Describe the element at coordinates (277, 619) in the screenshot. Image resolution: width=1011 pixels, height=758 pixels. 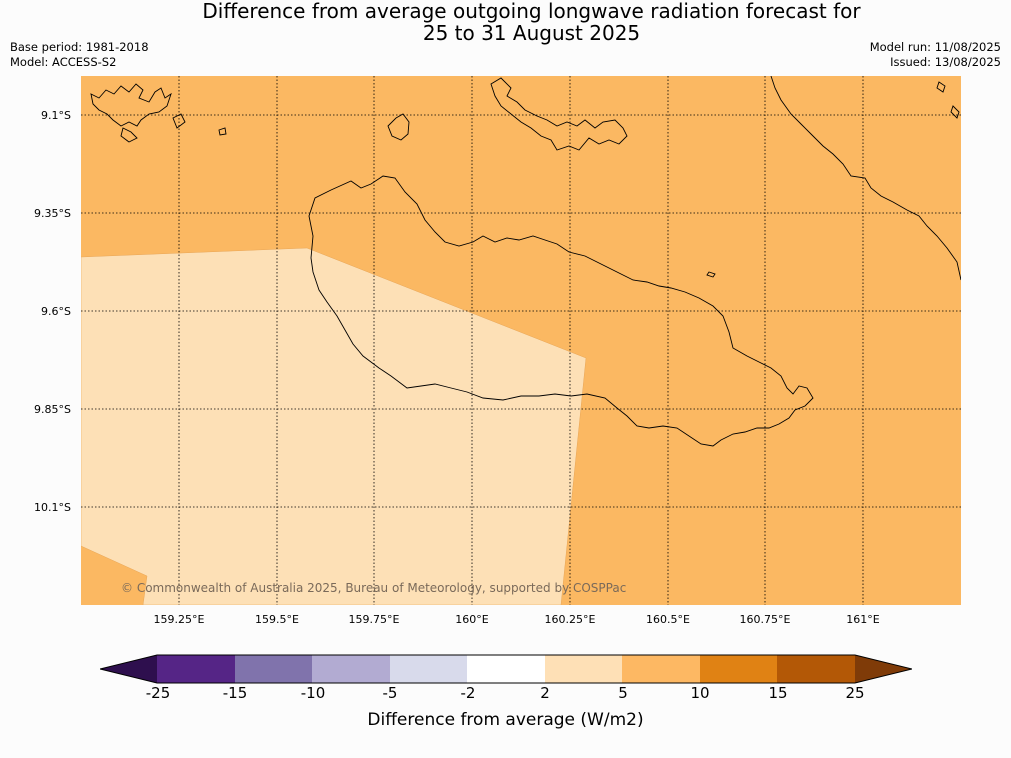
I see `lon-label-159-5: 159.5°E` at that location.